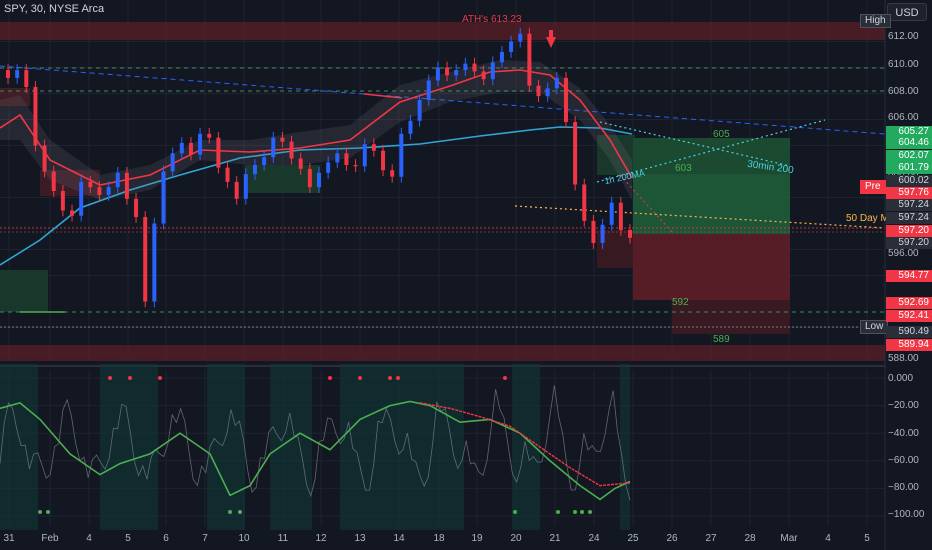  I want to click on symbol-title: SPY, 30, NYSE Arca, so click(54, 9).